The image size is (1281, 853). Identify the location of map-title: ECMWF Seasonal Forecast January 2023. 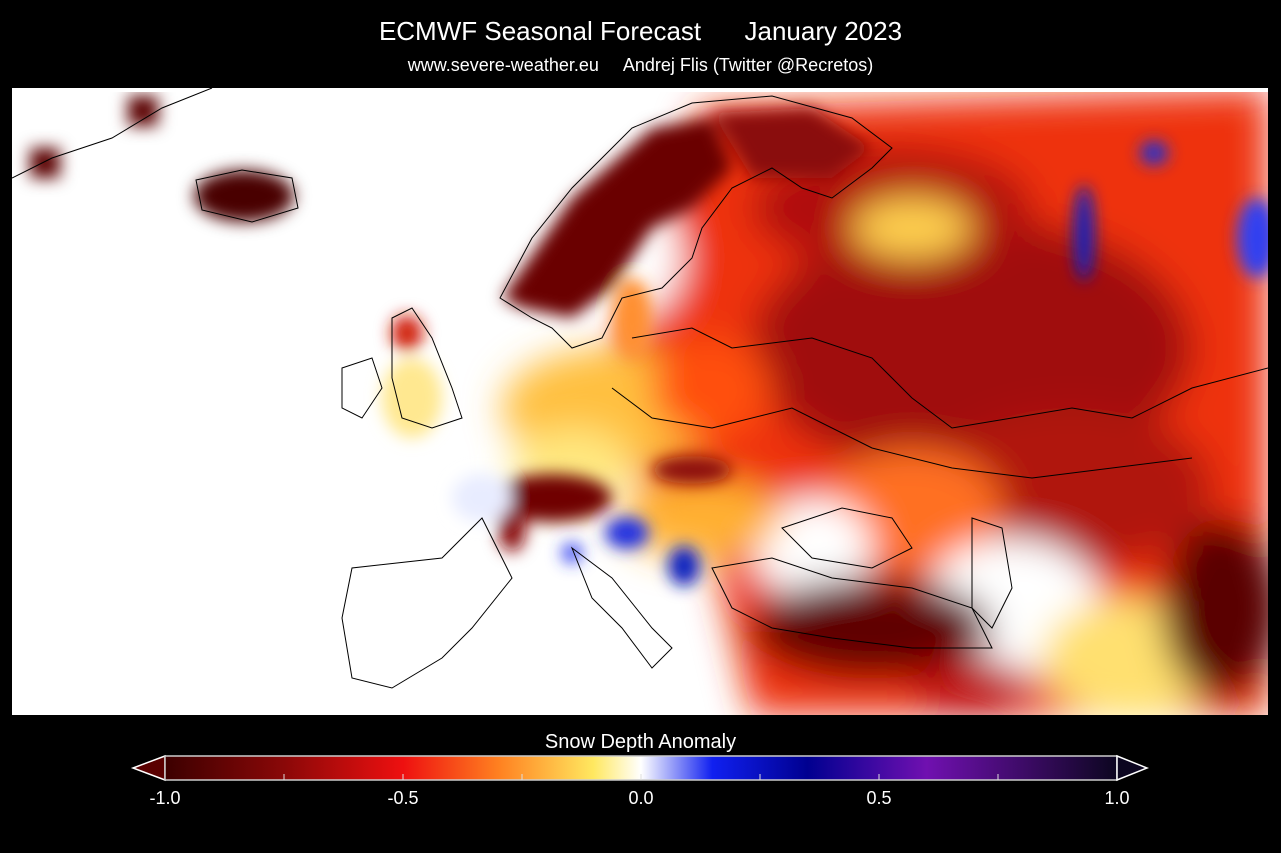
(640, 31).